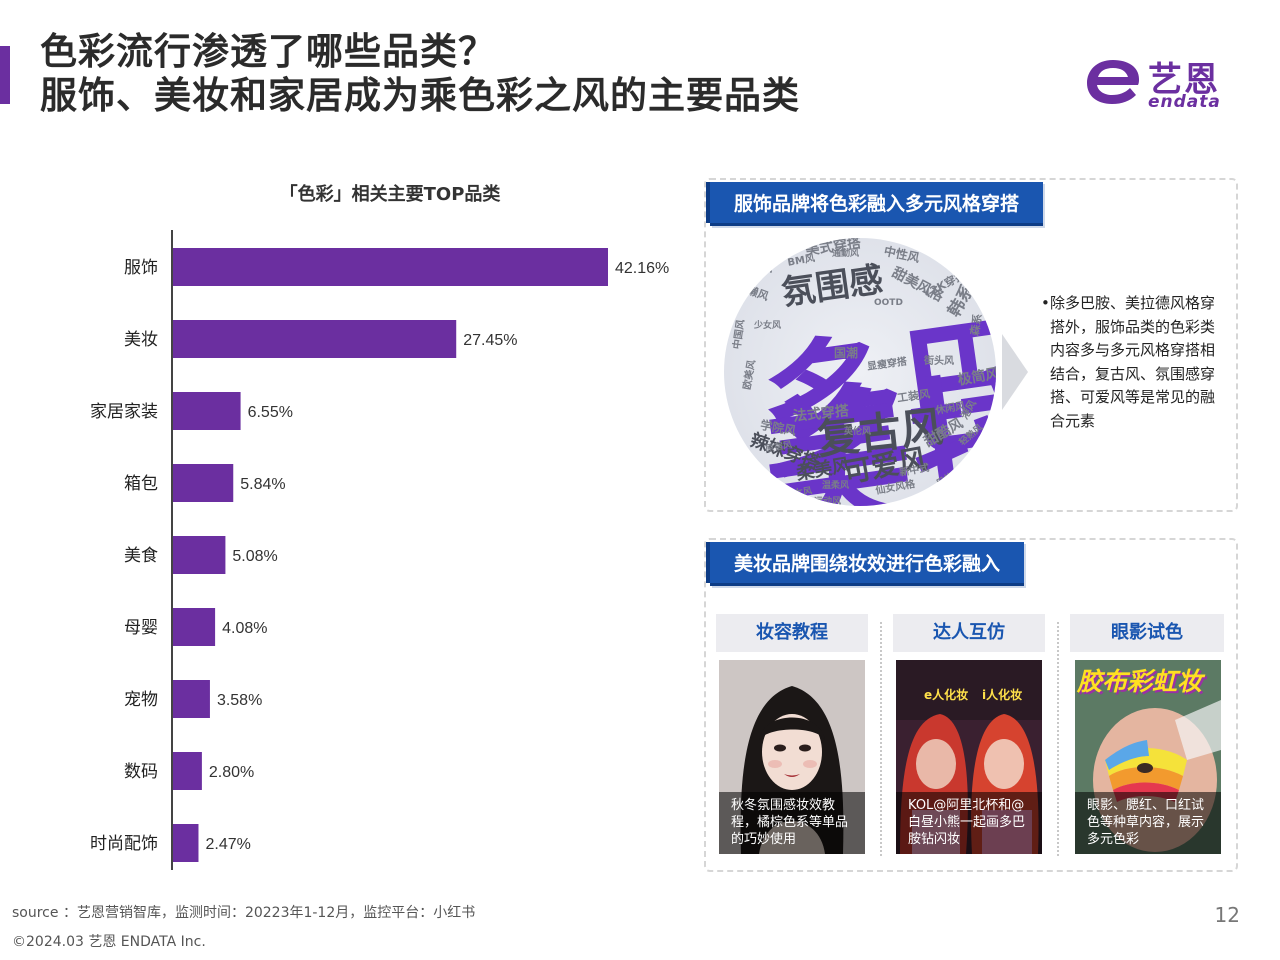 Image resolution: width=1280 pixels, height=960 pixels. What do you see at coordinates (969, 633) in the screenshot?
I see `tab-kol-imitation: 达人互仿` at bounding box center [969, 633].